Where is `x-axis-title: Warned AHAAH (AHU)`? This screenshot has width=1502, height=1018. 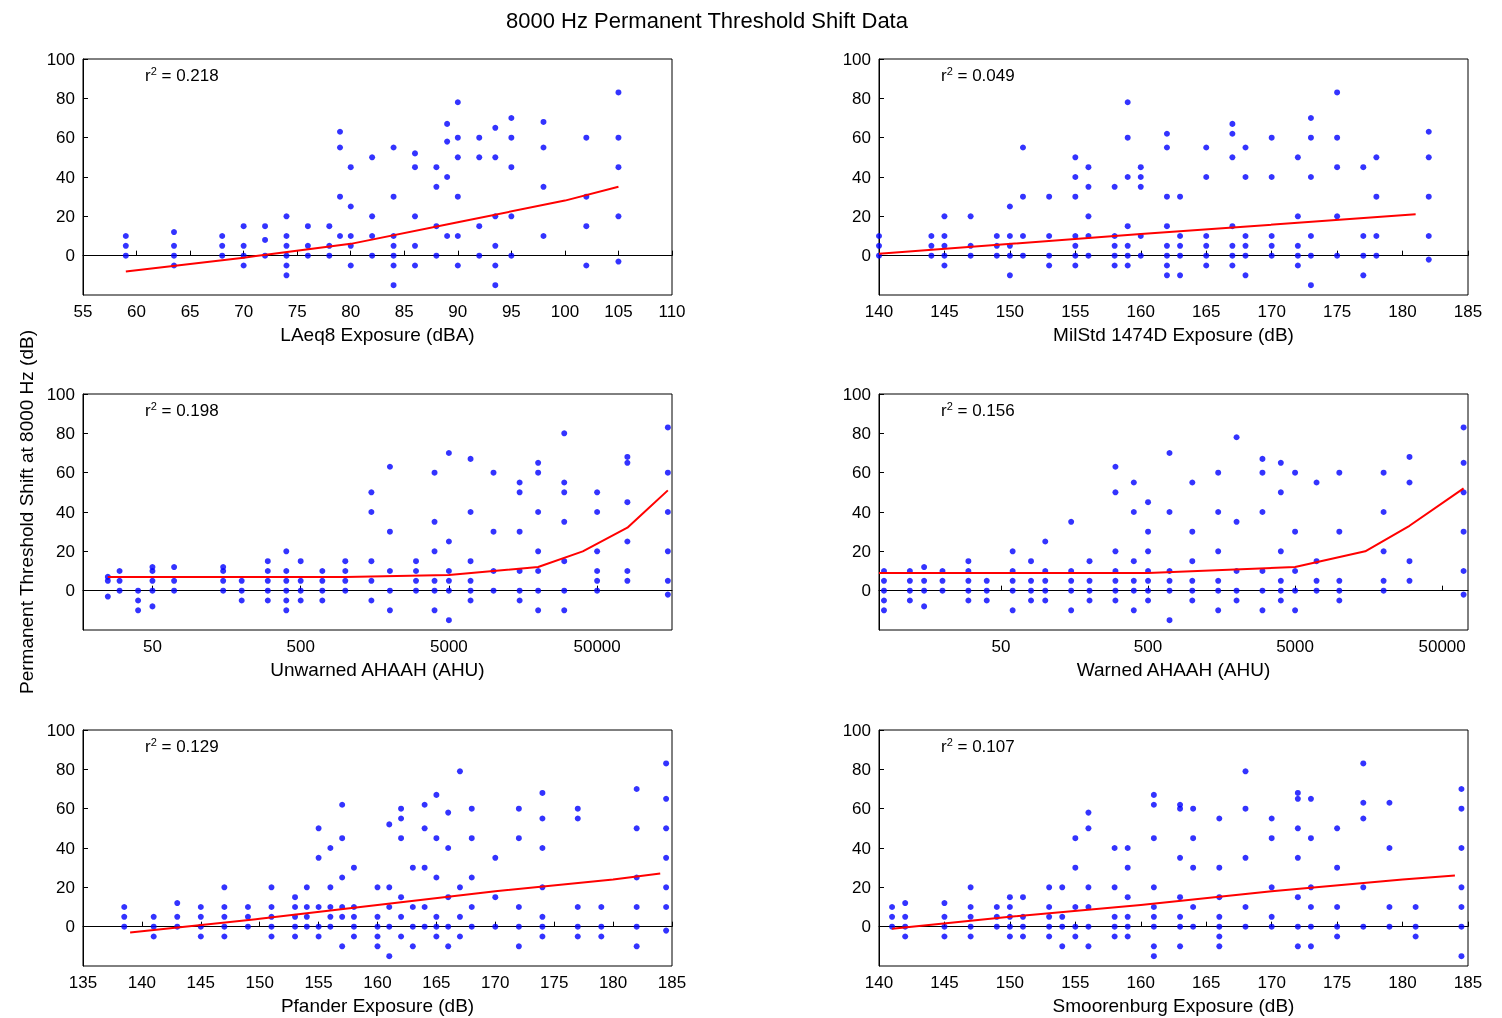 x-axis-title: Warned AHAAH (AHU) is located at coordinates (1173, 669).